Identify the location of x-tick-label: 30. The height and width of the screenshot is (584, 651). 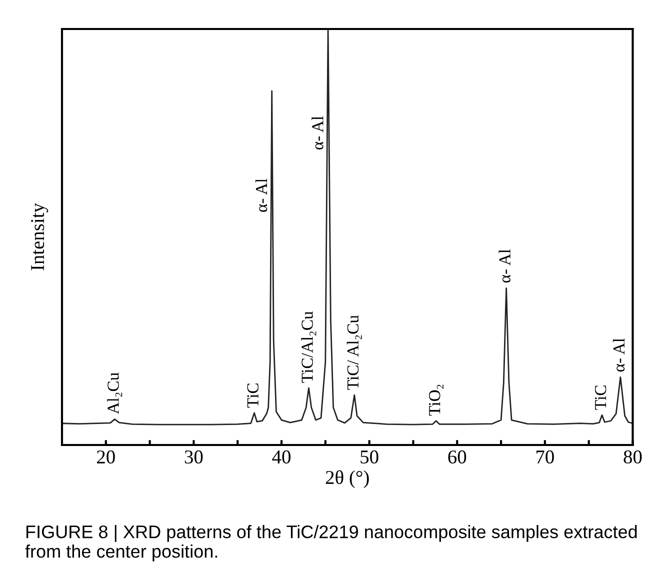
(193, 457).